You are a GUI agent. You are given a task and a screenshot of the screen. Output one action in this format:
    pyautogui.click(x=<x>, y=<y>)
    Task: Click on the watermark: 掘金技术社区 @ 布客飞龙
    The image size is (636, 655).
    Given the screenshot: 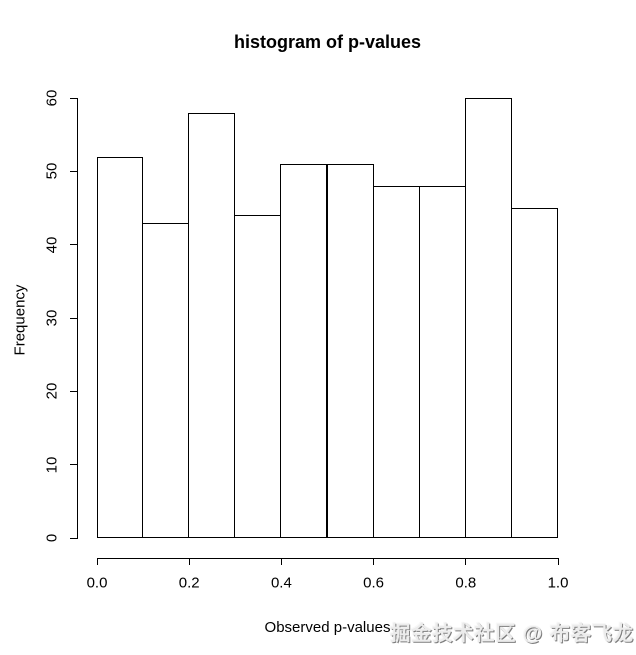 What is the action you would take?
    pyautogui.click(x=512, y=634)
    